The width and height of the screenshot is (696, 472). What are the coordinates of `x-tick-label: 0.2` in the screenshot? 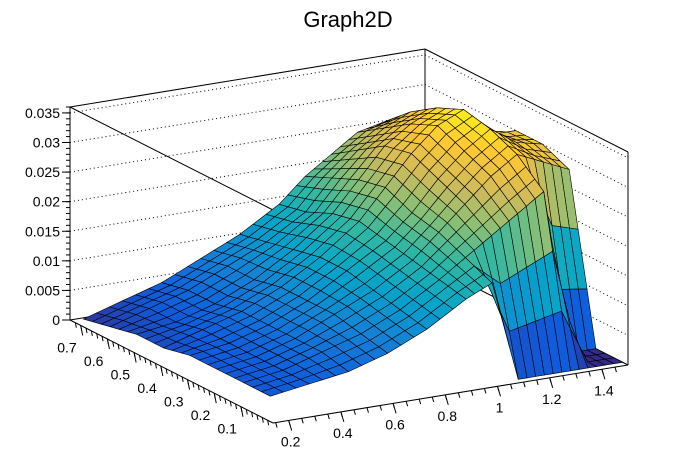 It's located at (291, 441).